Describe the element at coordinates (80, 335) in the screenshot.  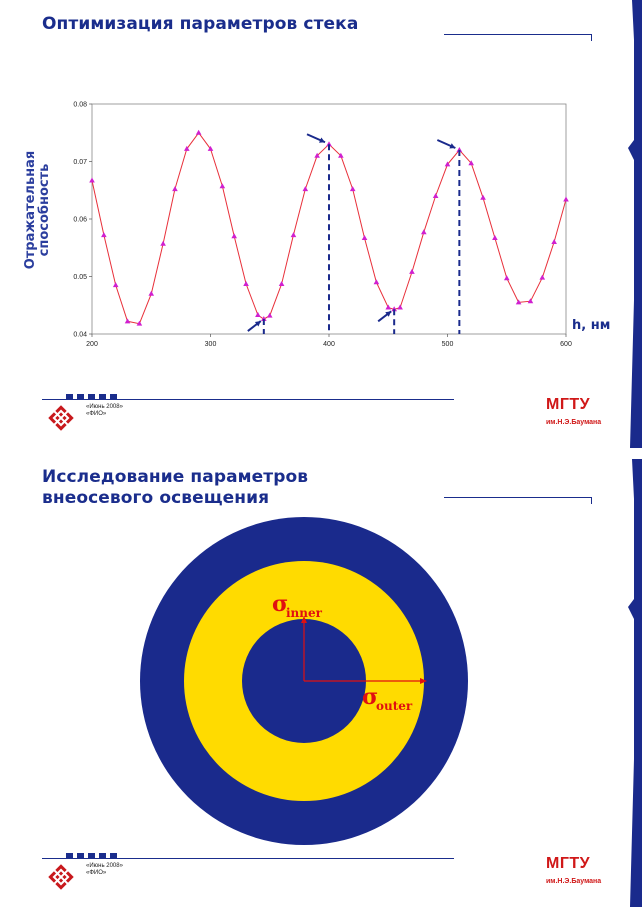
I see `y-tick-label: 0.04` at that location.